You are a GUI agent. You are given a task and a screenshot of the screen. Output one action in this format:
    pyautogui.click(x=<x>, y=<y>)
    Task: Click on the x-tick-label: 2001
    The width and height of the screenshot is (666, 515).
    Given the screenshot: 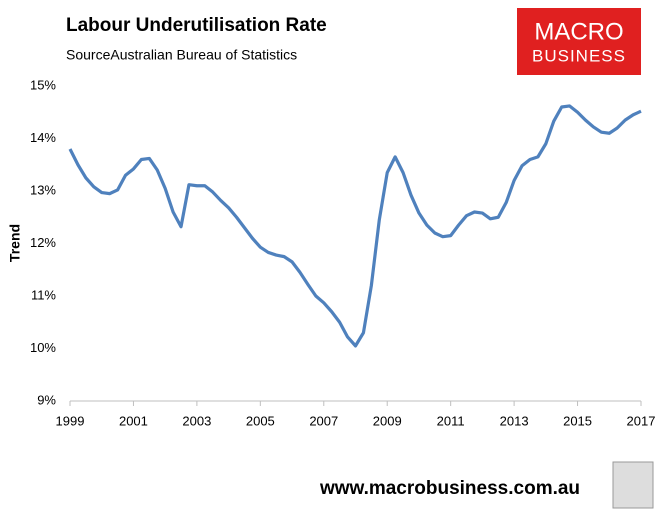 What is the action you would take?
    pyautogui.click(x=133, y=420)
    